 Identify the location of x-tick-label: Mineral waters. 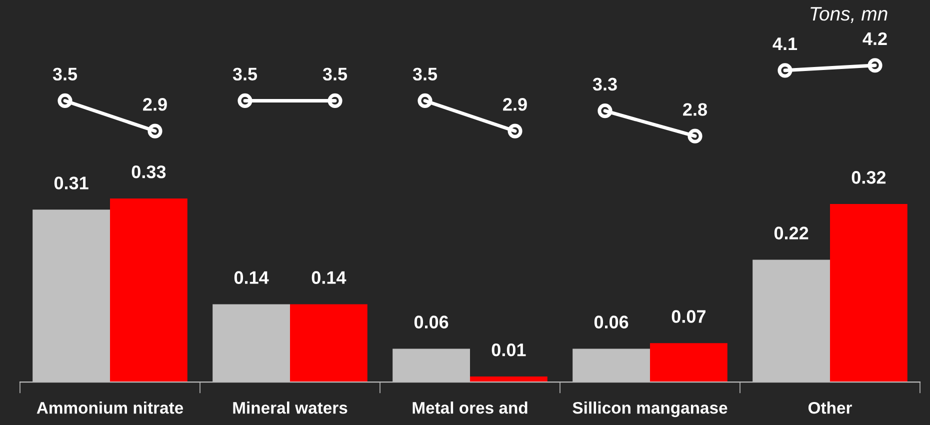
(290, 408).